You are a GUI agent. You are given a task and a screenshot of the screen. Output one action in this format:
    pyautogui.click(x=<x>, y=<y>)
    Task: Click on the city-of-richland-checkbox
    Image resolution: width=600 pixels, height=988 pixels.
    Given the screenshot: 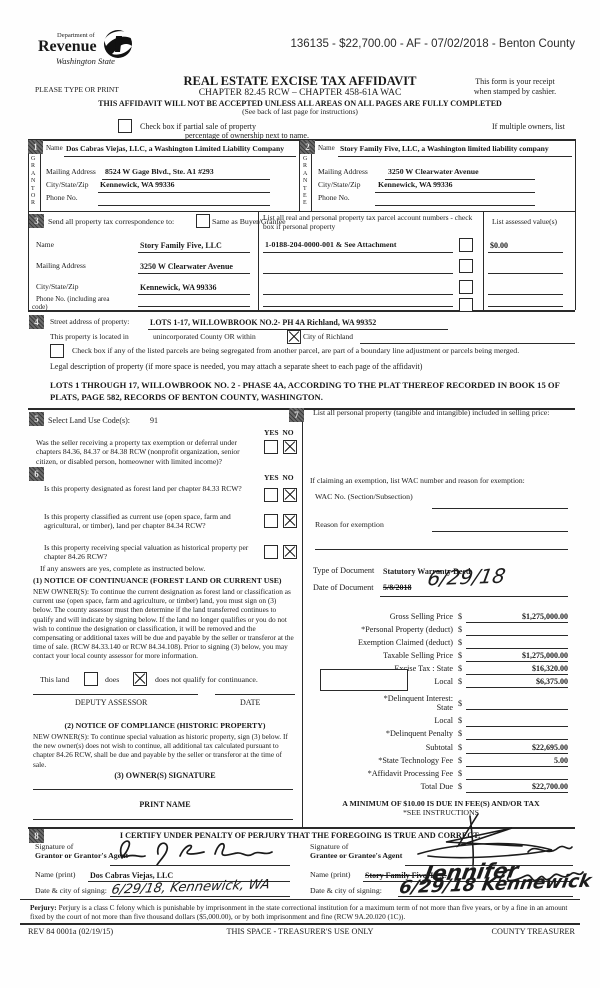 What is the action you would take?
    pyautogui.click(x=294, y=337)
    